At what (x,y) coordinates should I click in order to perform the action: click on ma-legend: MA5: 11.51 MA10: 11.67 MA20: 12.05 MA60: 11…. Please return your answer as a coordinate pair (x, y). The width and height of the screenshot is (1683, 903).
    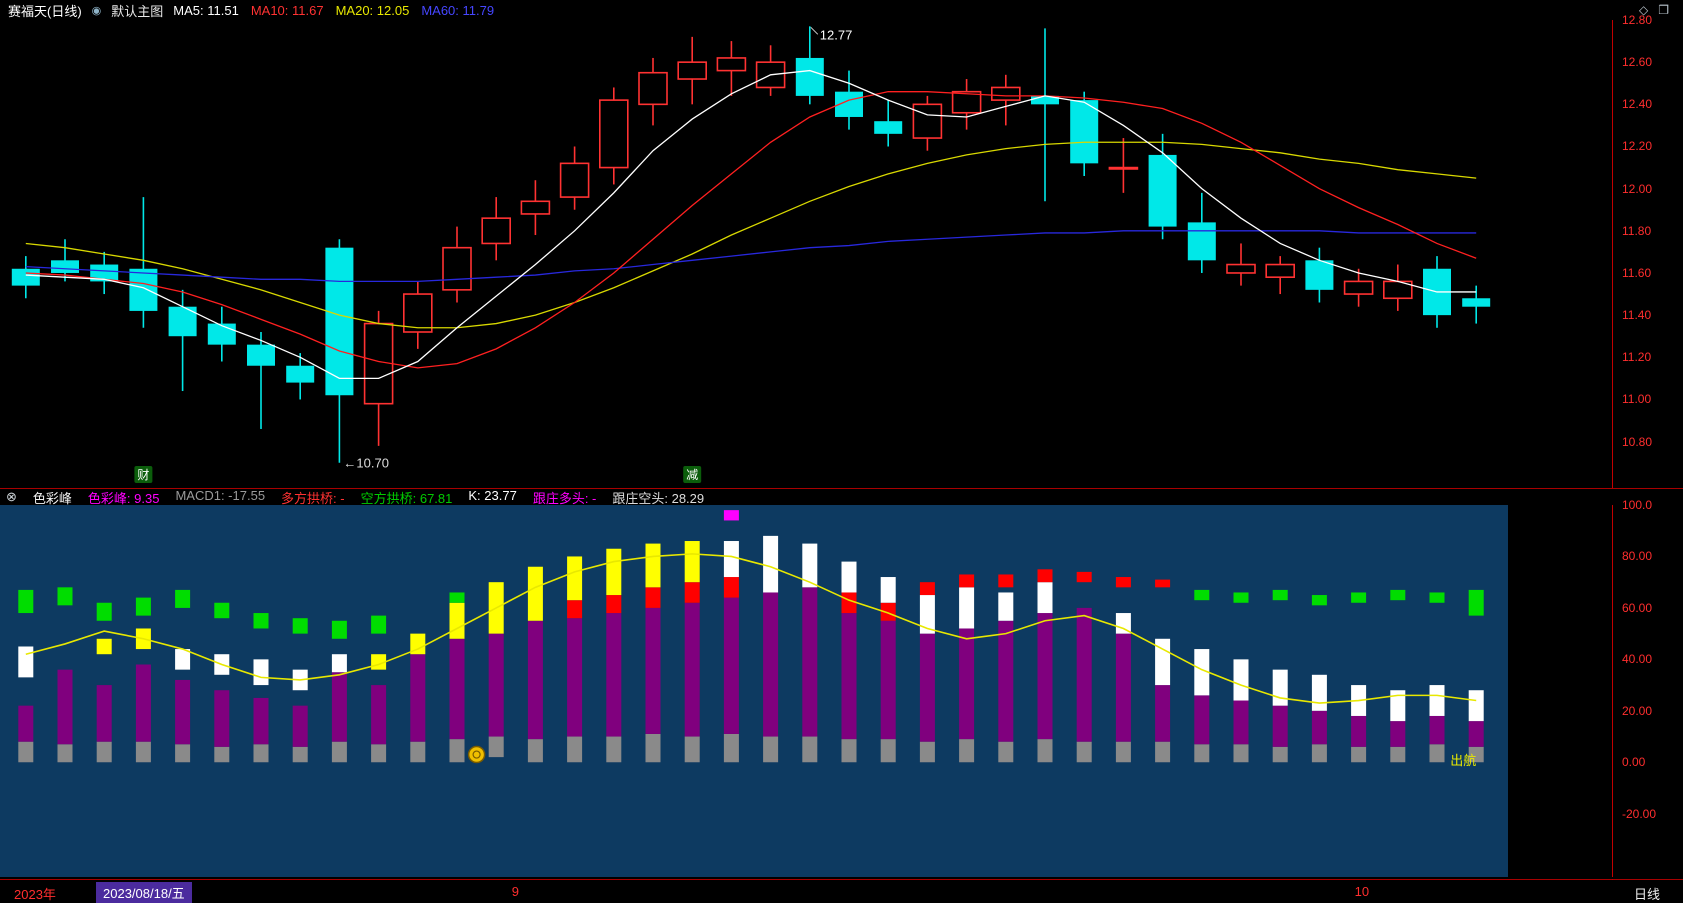
    Looking at the image, I should click on (333, 10).